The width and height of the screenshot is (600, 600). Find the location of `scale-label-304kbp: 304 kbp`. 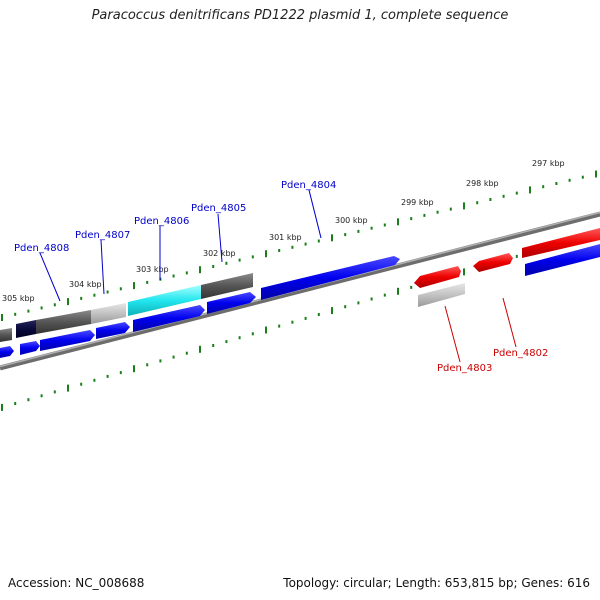

scale-label-304kbp: 304 kbp is located at coordinates (85, 284).